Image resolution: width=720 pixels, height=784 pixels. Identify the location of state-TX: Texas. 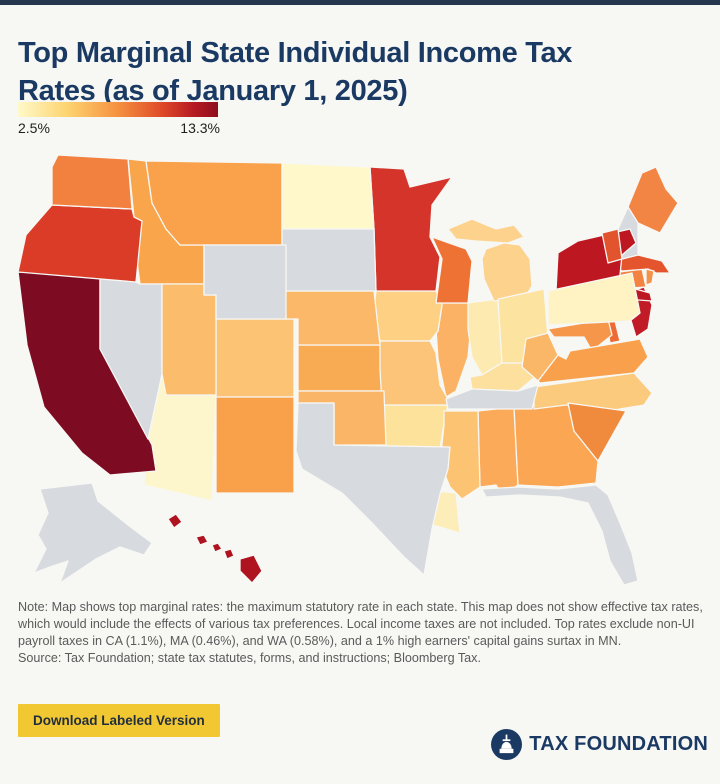
(373, 489).